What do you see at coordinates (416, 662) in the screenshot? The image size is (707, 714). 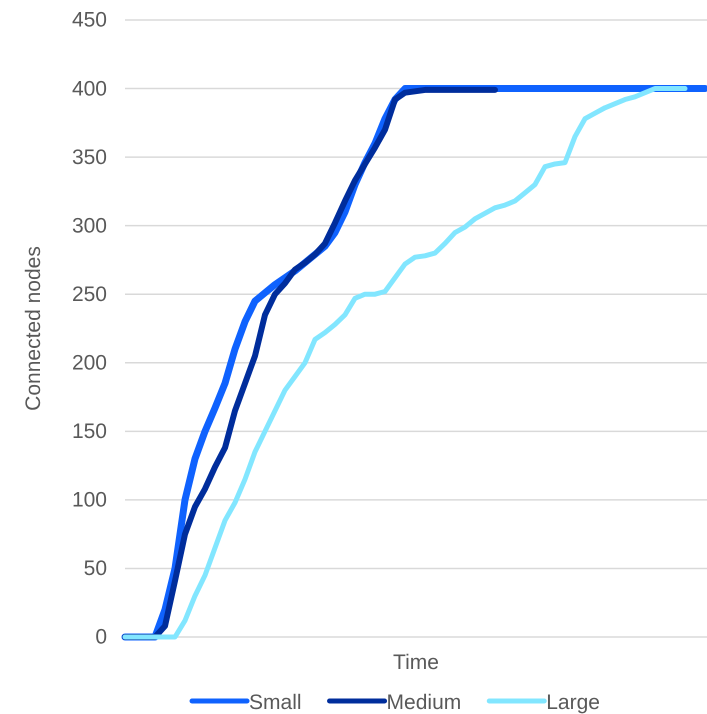 I see `x-axis-title: Time` at bounding box center [416, 662].